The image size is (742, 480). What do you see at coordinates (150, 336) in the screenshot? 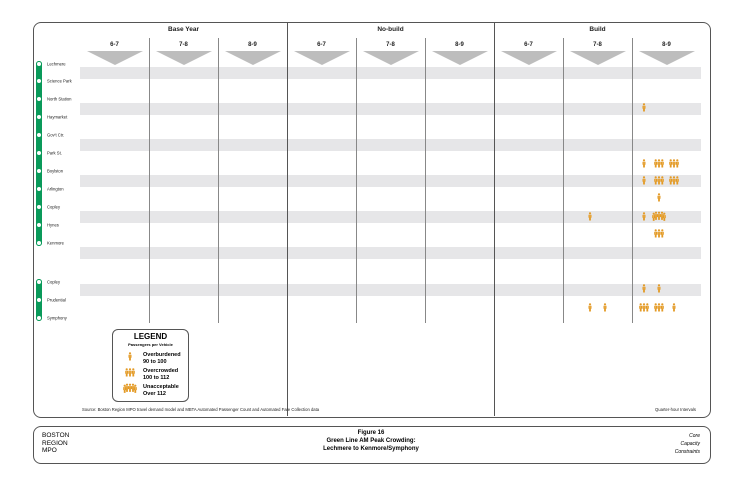
I see `legend-title: LEGEND` at bounding box center [150, 336].